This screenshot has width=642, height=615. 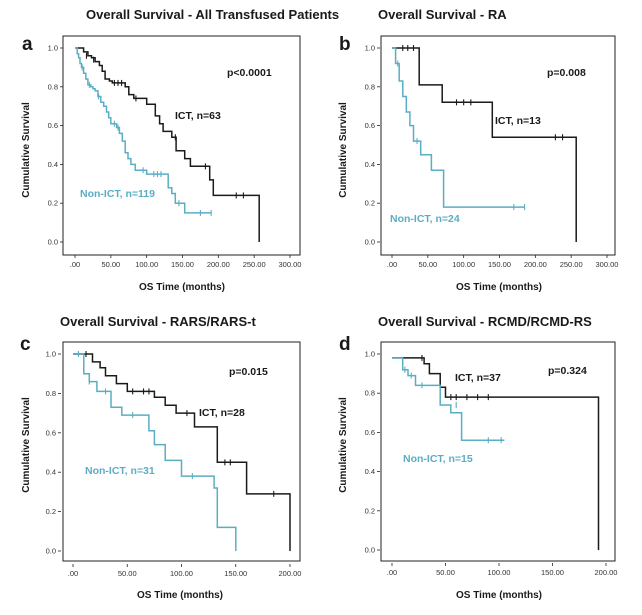 What do you see at coordinates (425, 219) in the screenshot?
I see `non-ict-label: Non-ICT, n=24` at bounding box center [425, 219].